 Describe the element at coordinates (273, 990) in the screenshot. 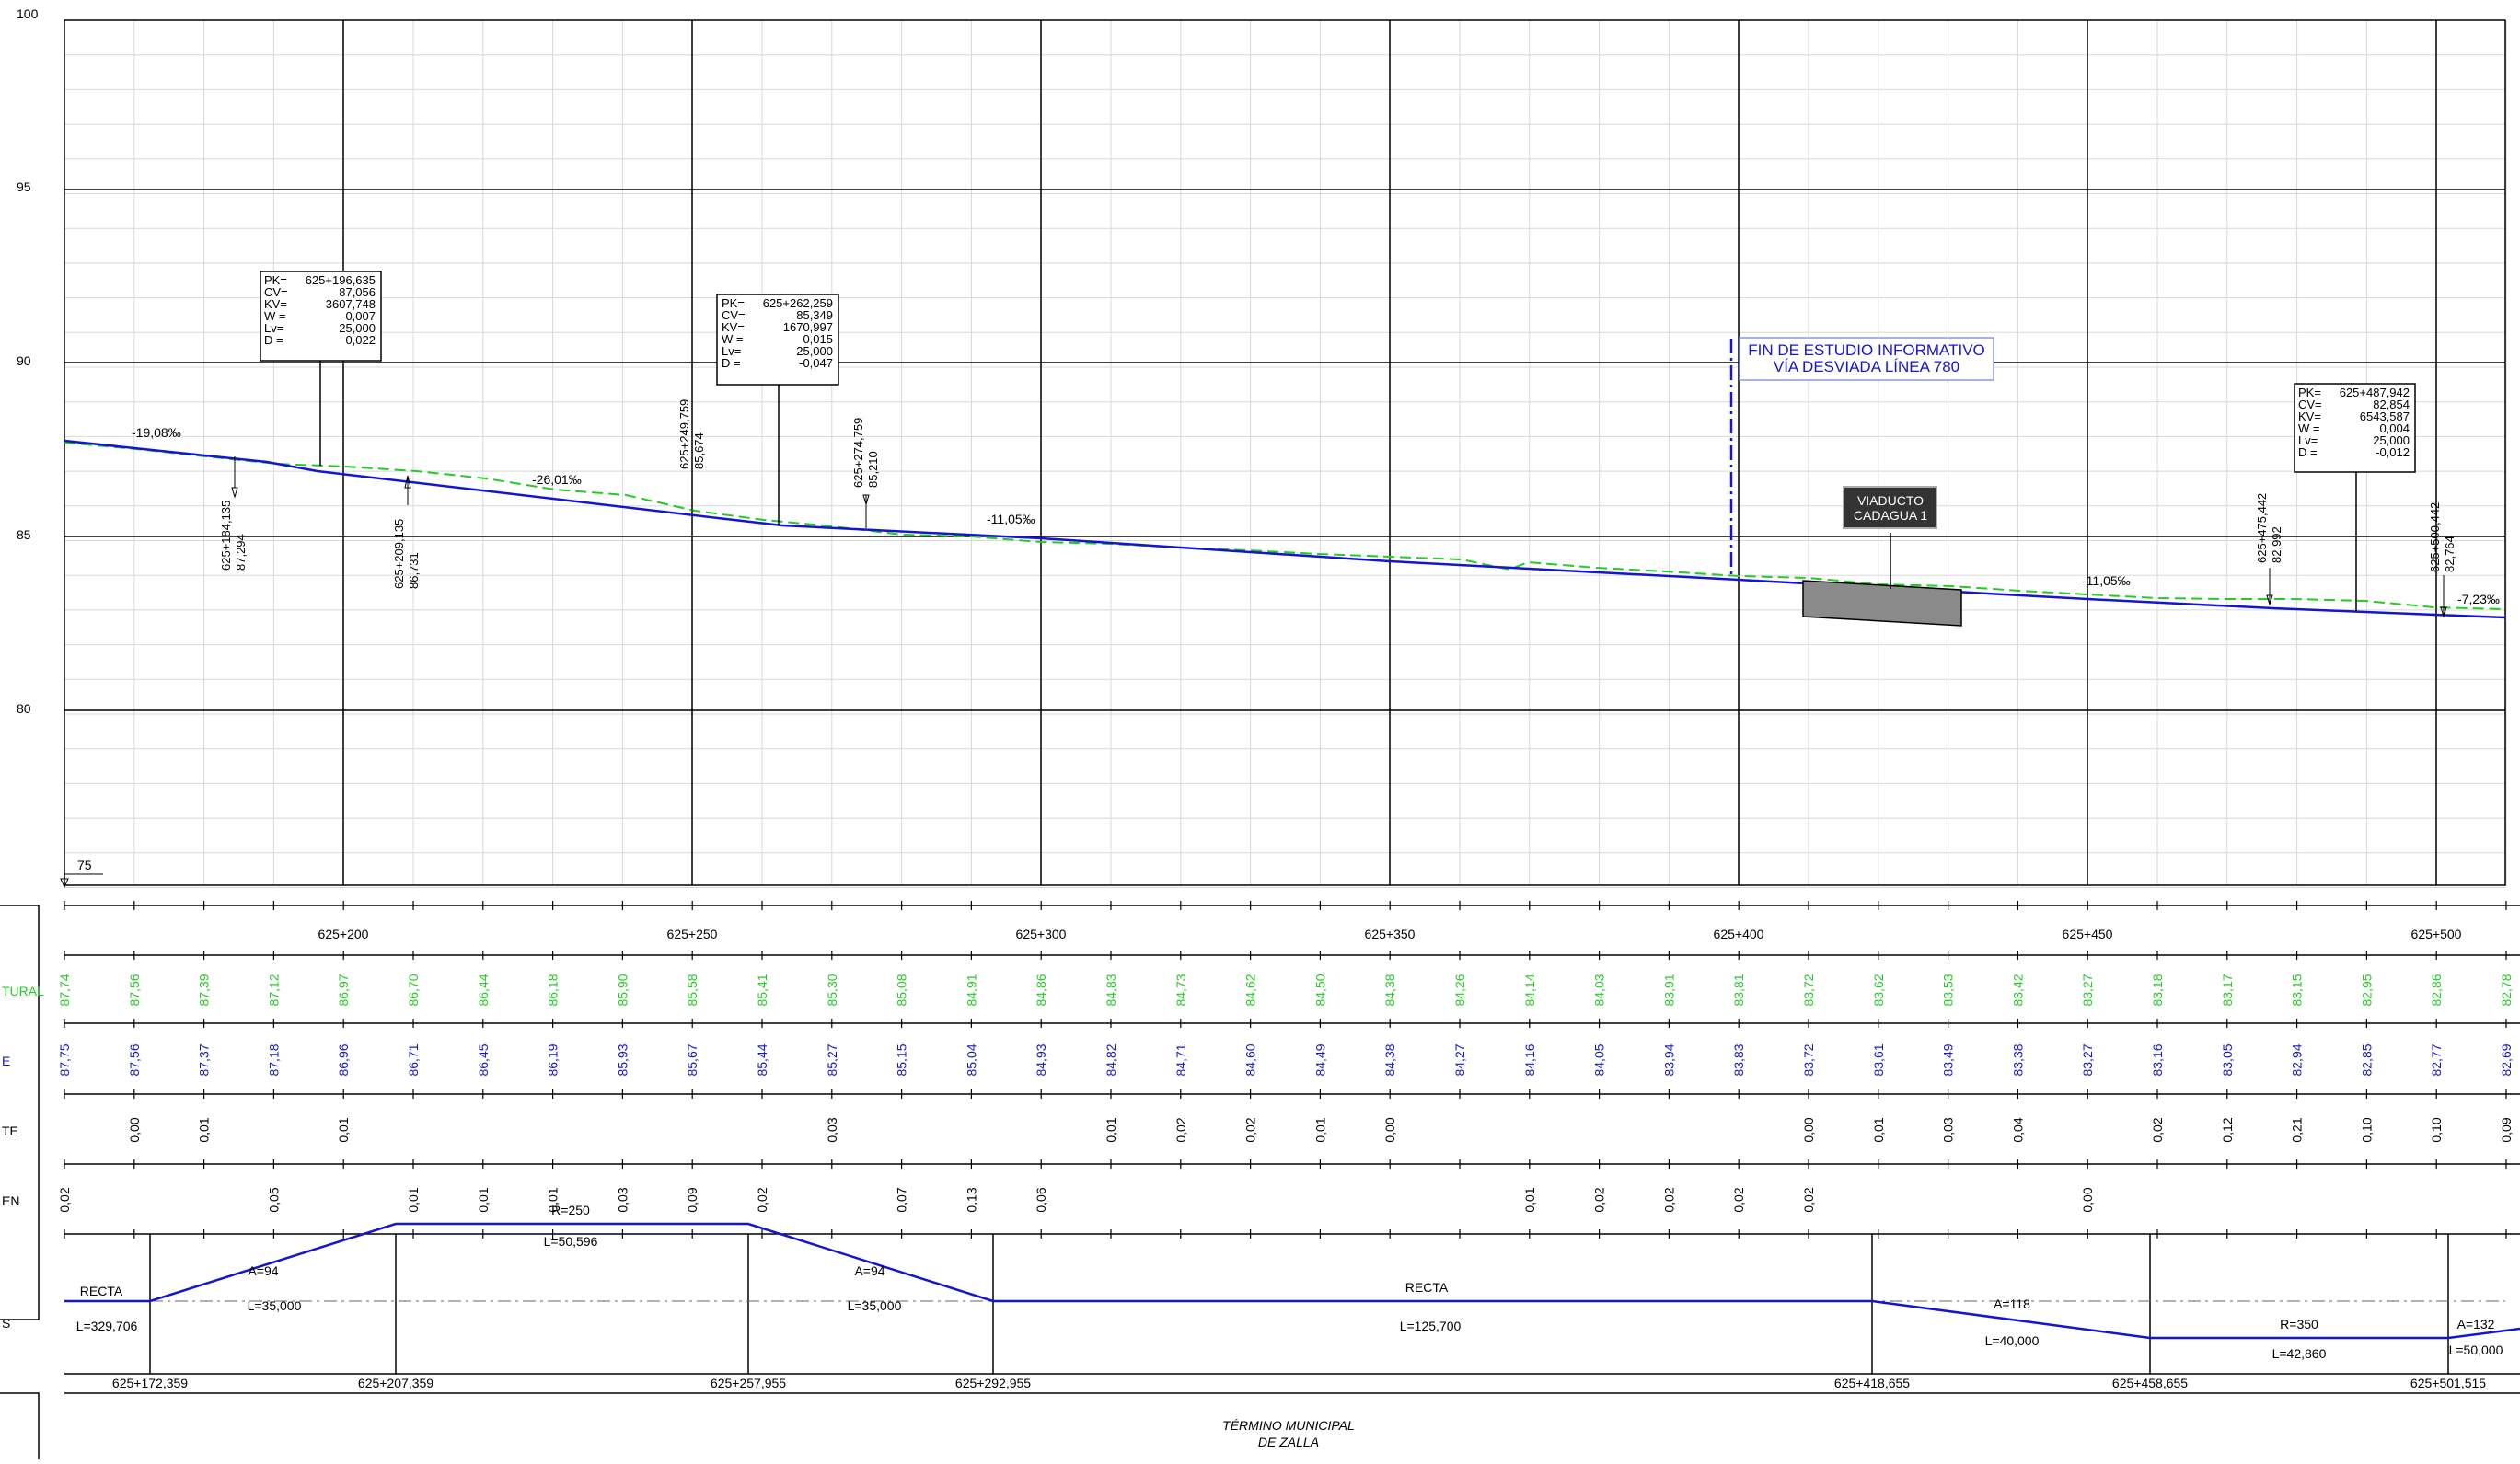

I see `terrain-value: 87,12` at that location.